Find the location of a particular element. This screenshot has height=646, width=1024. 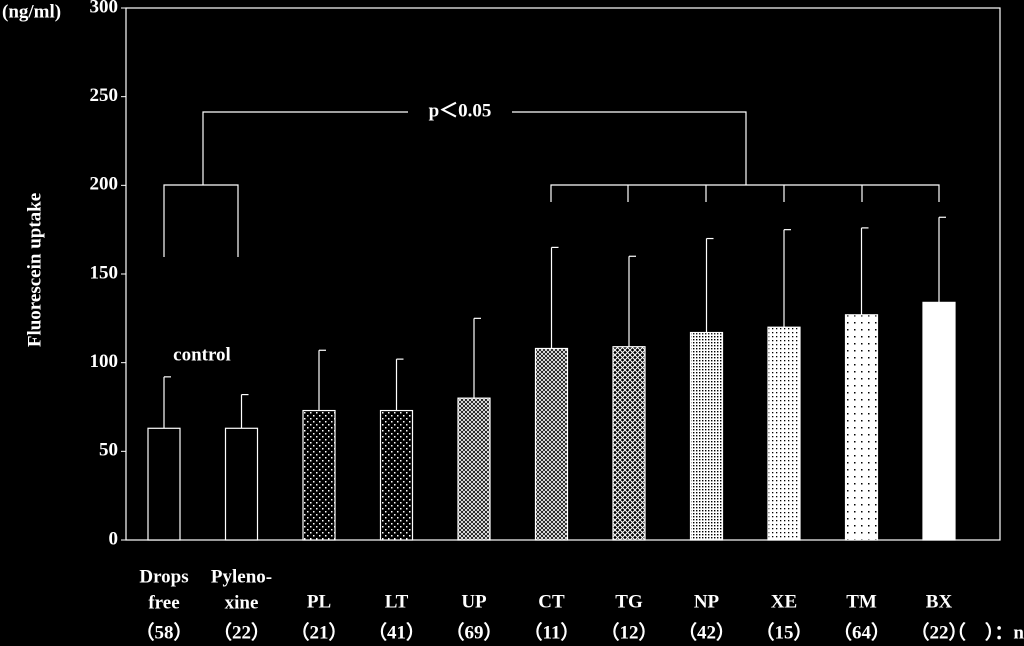

y-tick-label: 50 is located at coordinates (108, 450).